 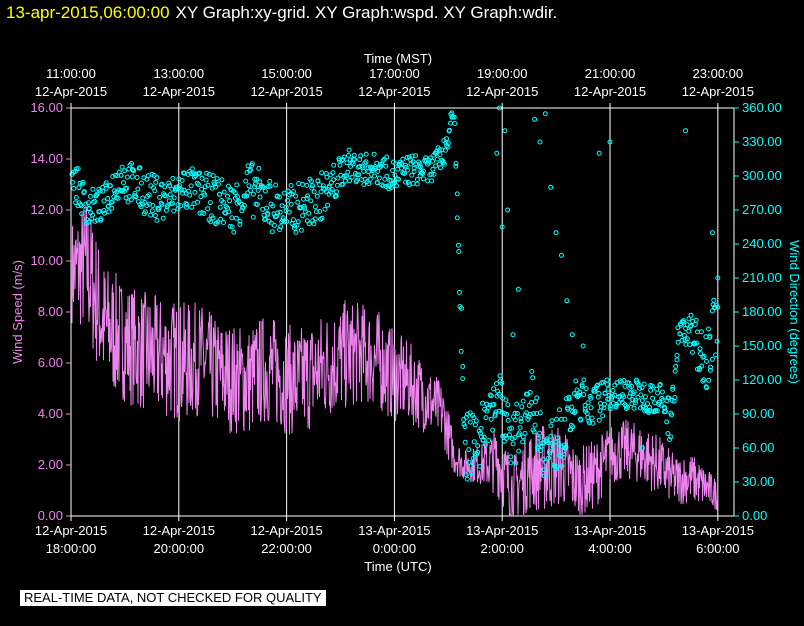 I want to click on top-tick-time: 19:00:00, so click(x=502, y=73).